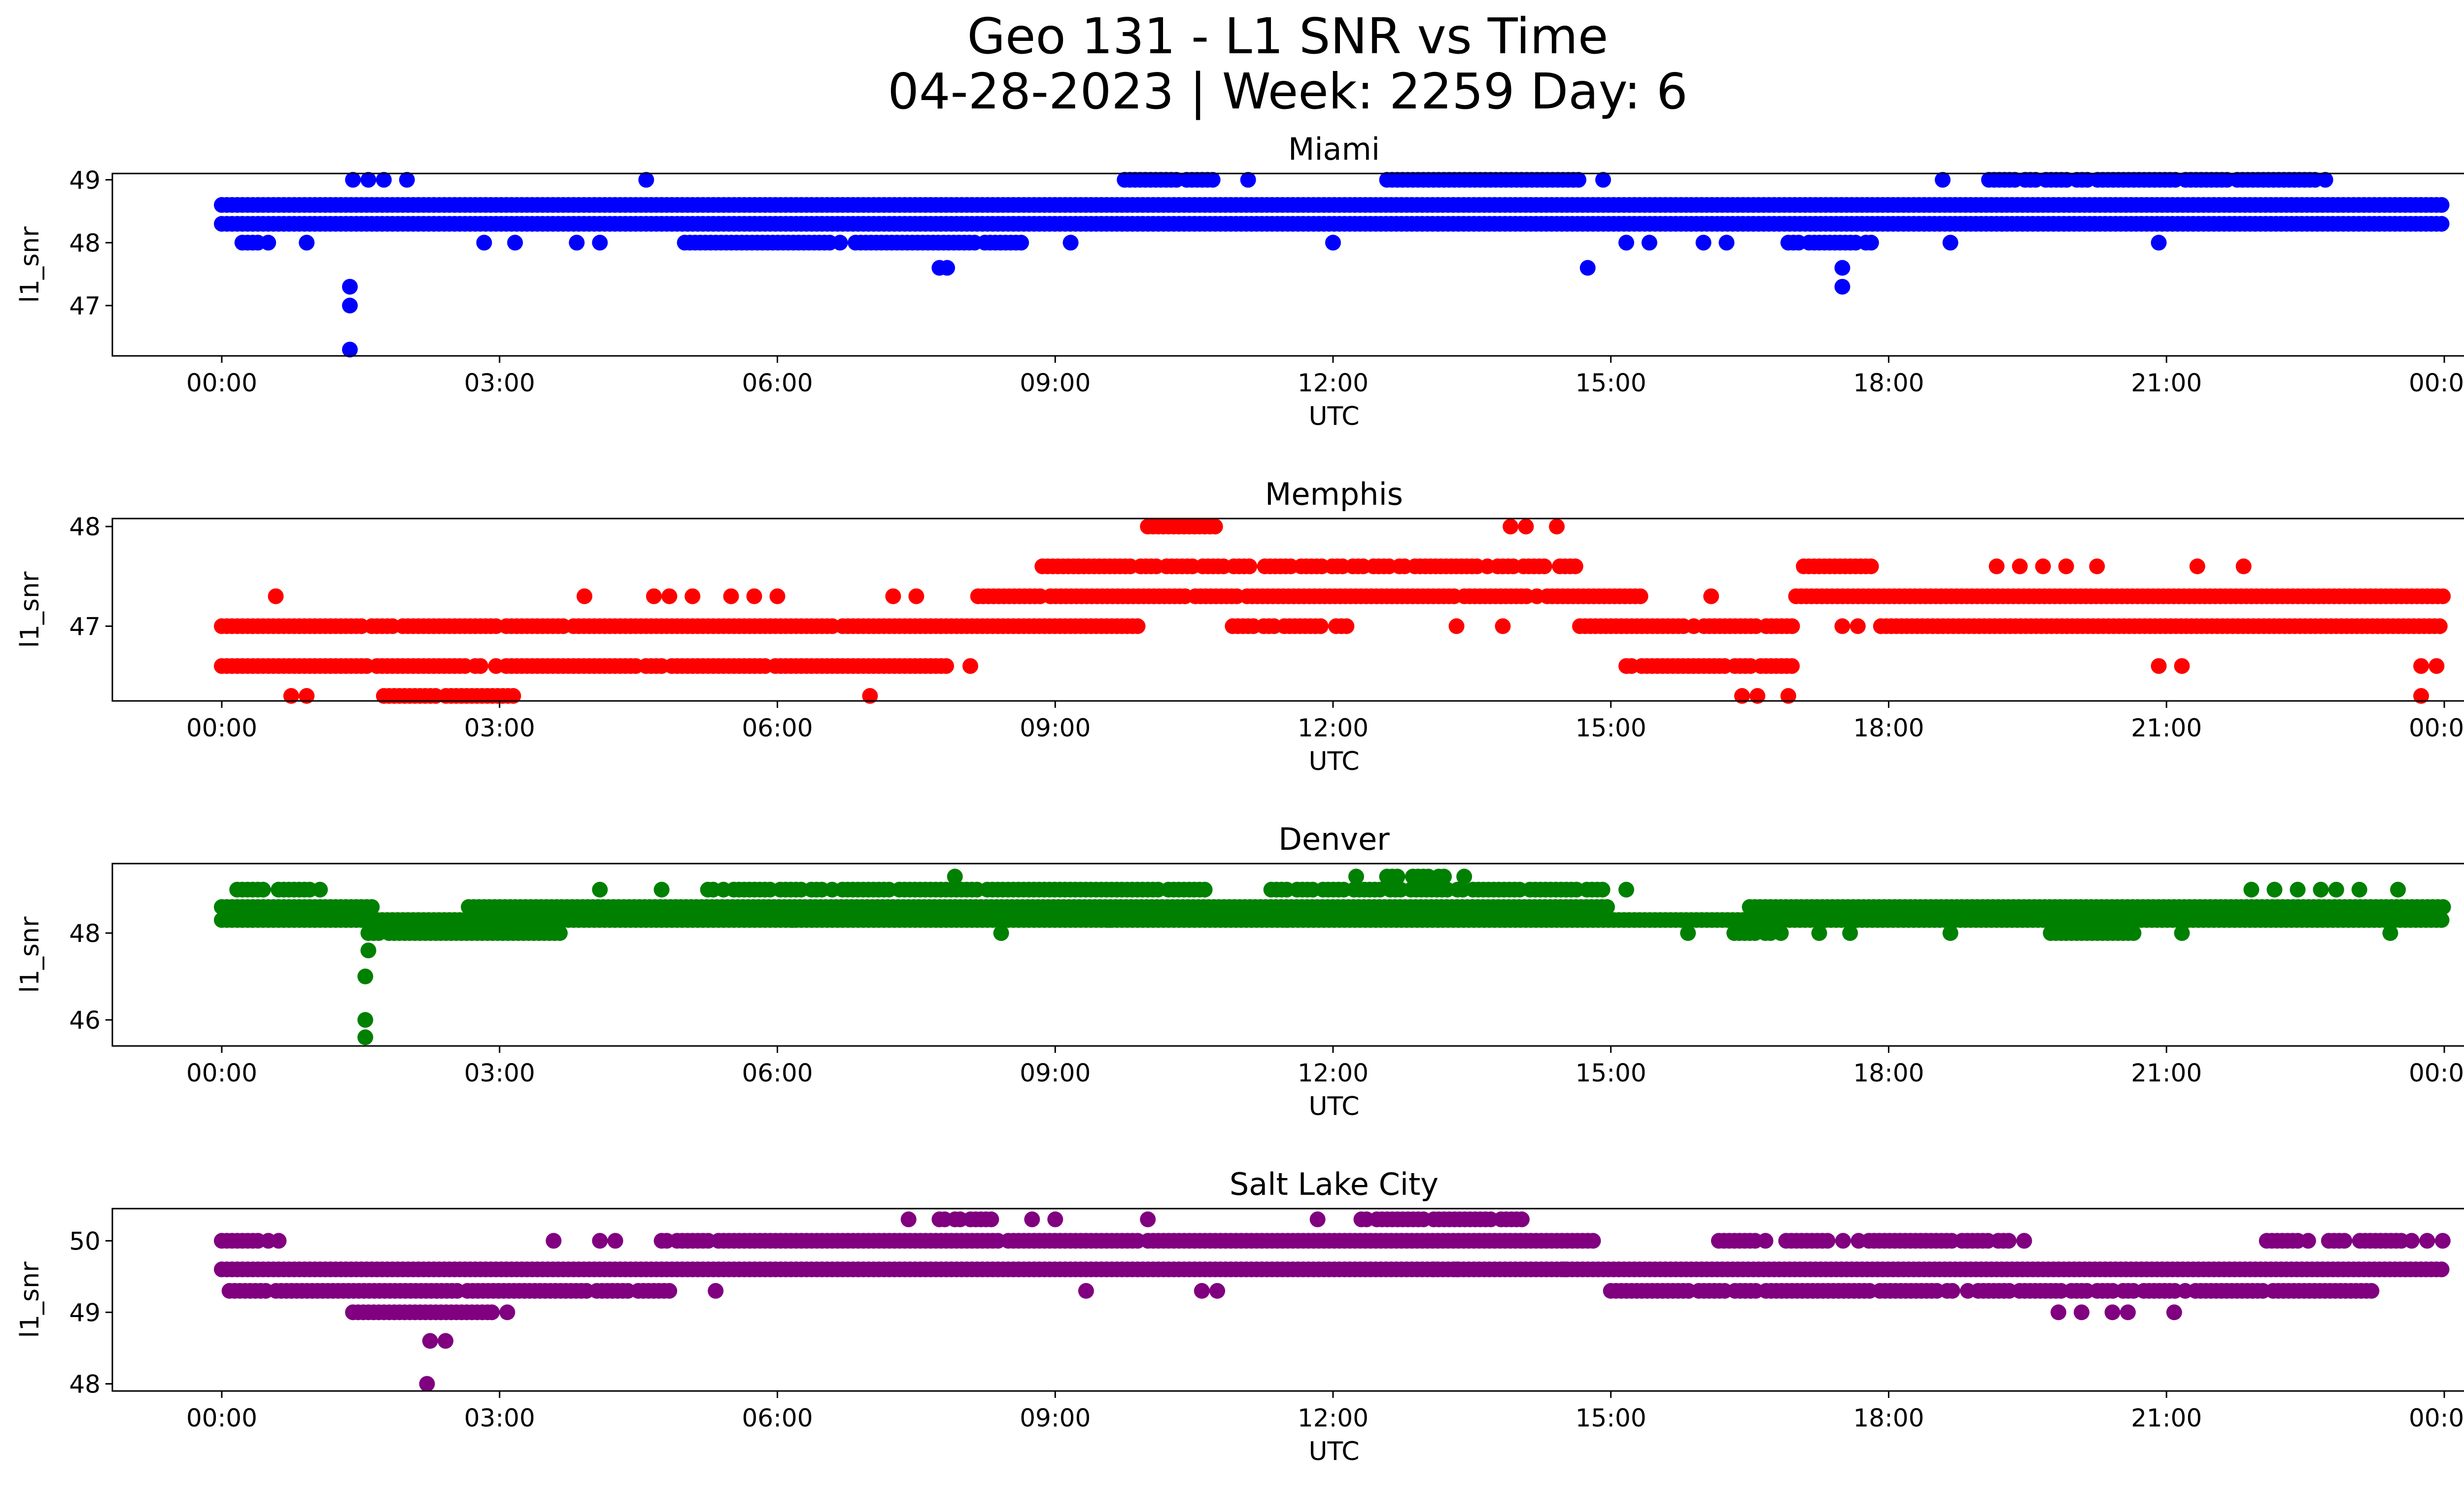 Image resolution: width=2464 pixels, height=1495 pixels. I want to click on y-tick-label: 47, so click(85, 306).